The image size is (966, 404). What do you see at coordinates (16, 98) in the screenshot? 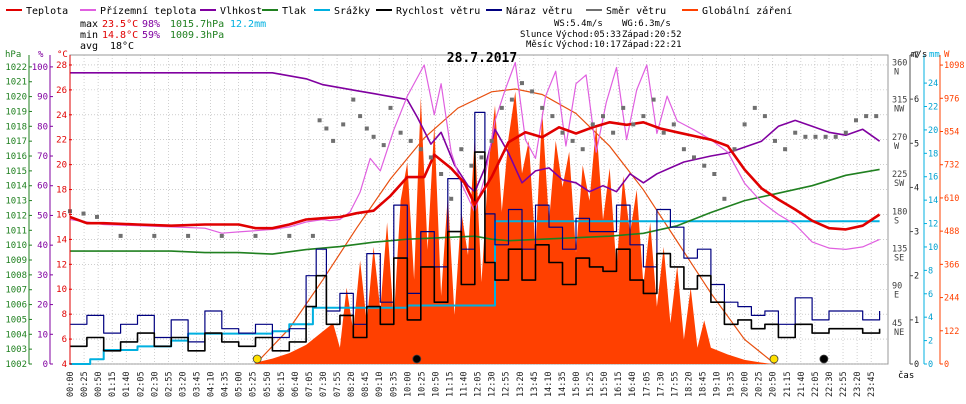
I see `hpa-axis-tick-label: 1020` at bounding box center [16, 98].